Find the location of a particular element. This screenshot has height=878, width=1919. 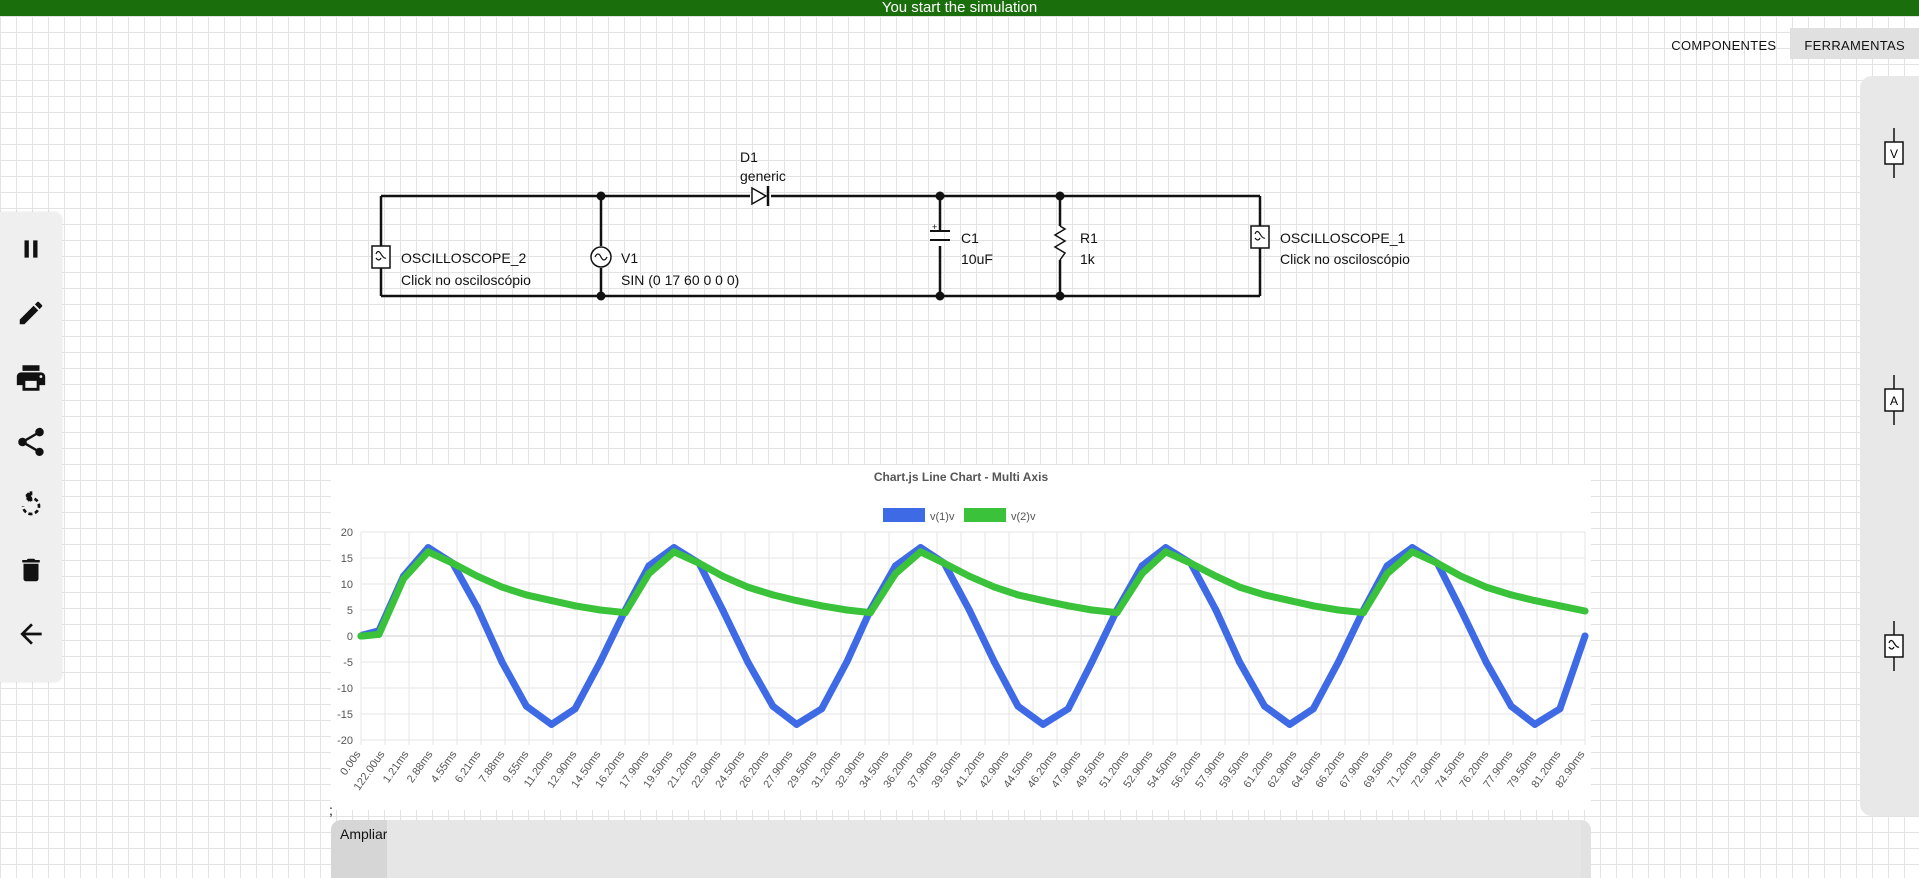

y-tick-label: 15 is located at coordinates (347, 559).